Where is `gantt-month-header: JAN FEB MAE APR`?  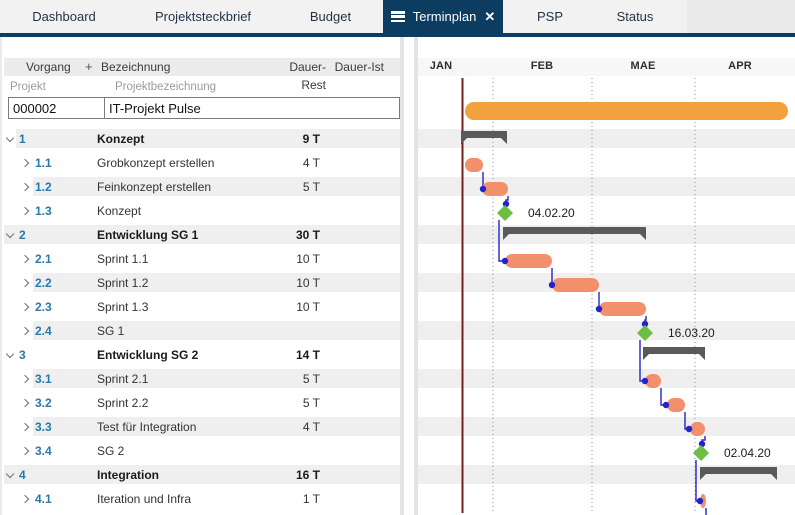
gantt-month-header: JAN FEB MAE APR is located at coordinates (606, 67).